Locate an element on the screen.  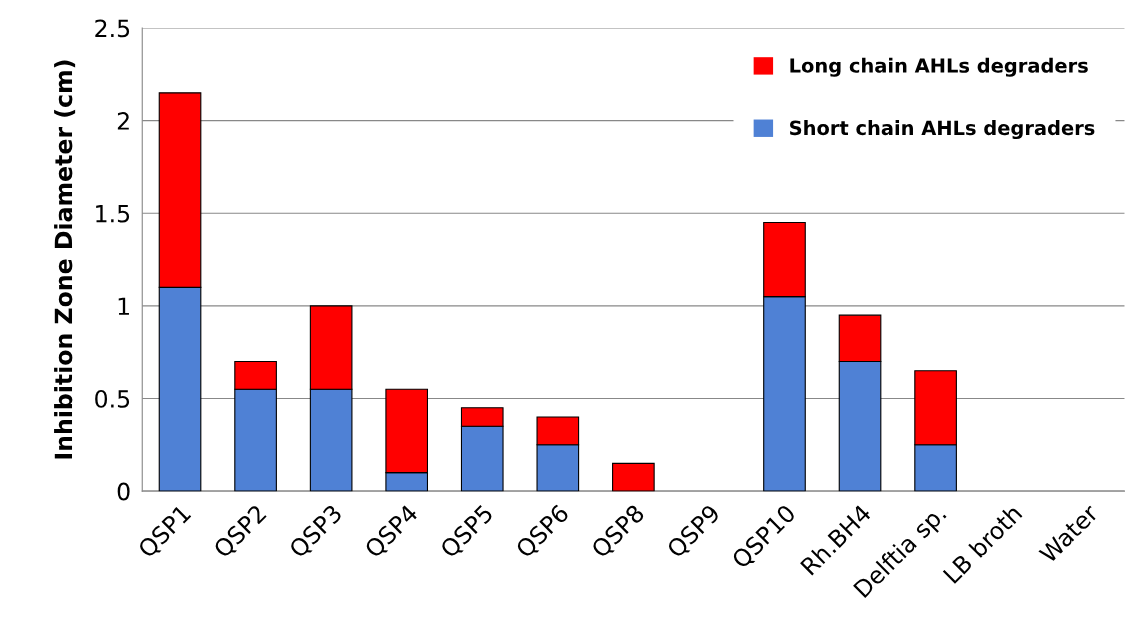
y-tick-label: 1.5 is located at coordinates (113, 214).